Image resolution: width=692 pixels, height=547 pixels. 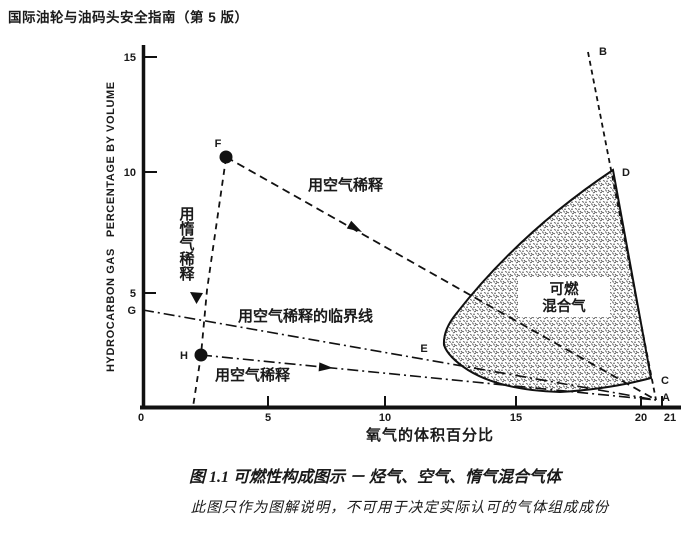 What do you see at coordinates (187, 244) in the screenshot?
I see `label-dilute-inert: 用惰气稀释` at bounding box center [187, 244].